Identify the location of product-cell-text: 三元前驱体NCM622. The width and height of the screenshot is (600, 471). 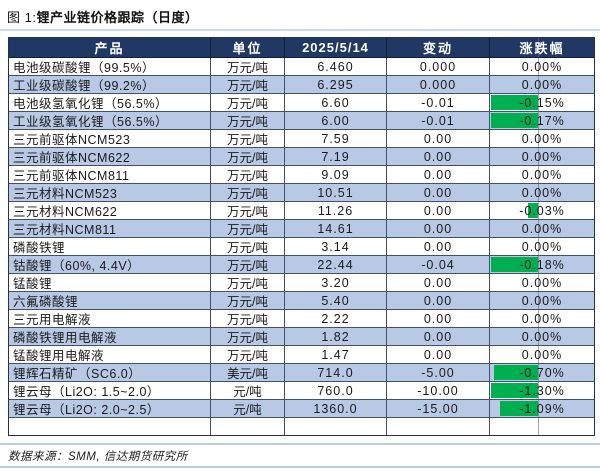
(72, 158).